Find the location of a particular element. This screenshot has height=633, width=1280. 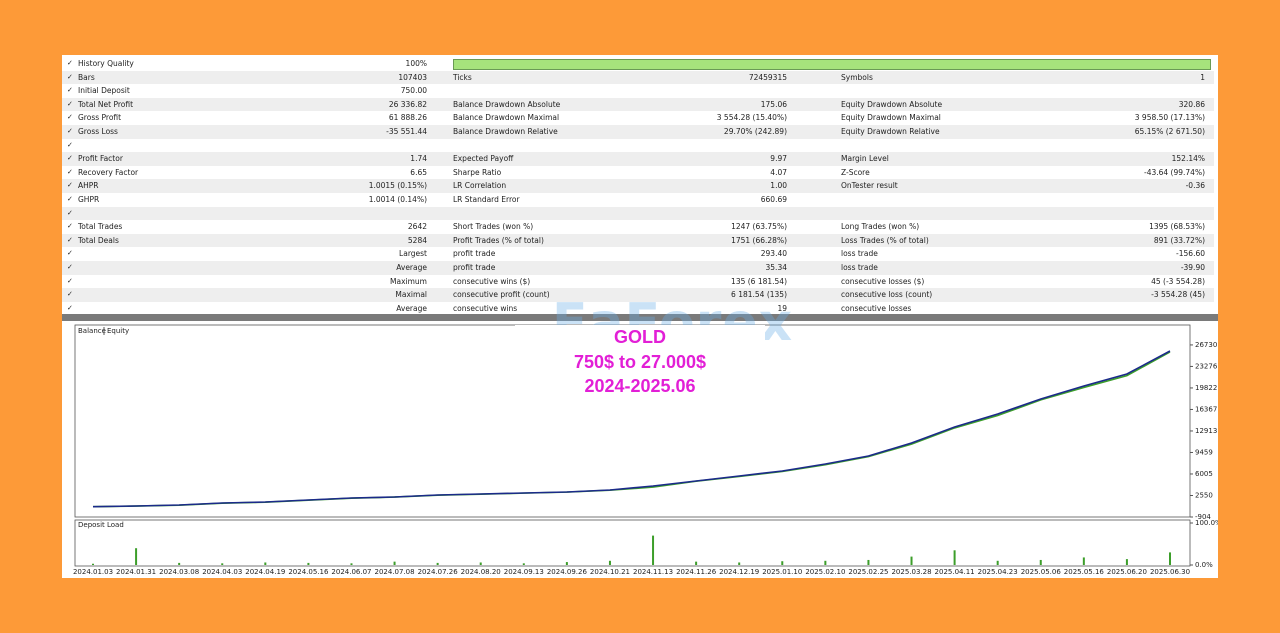

x-tick-label: 2024.09.26 is located at coordinates (567, 572).